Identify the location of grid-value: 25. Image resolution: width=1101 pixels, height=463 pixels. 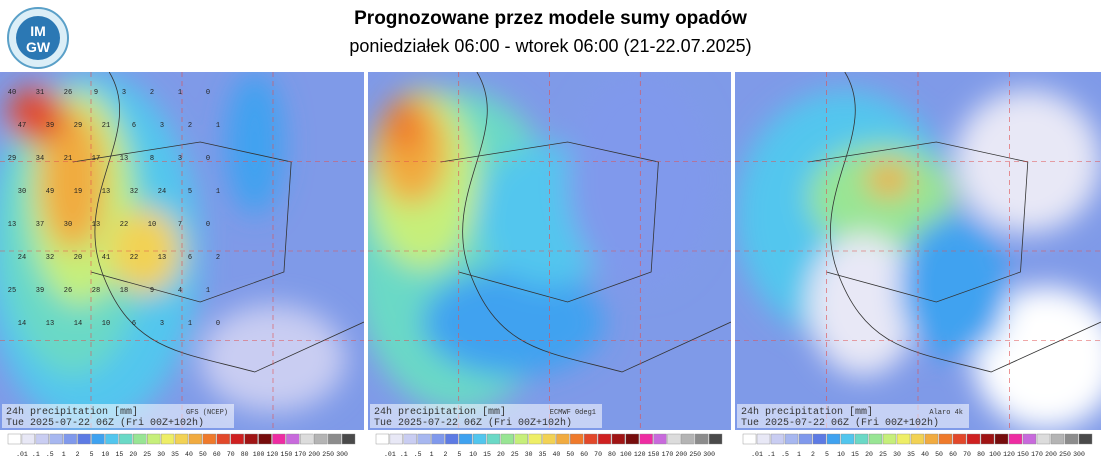
(12, 291).